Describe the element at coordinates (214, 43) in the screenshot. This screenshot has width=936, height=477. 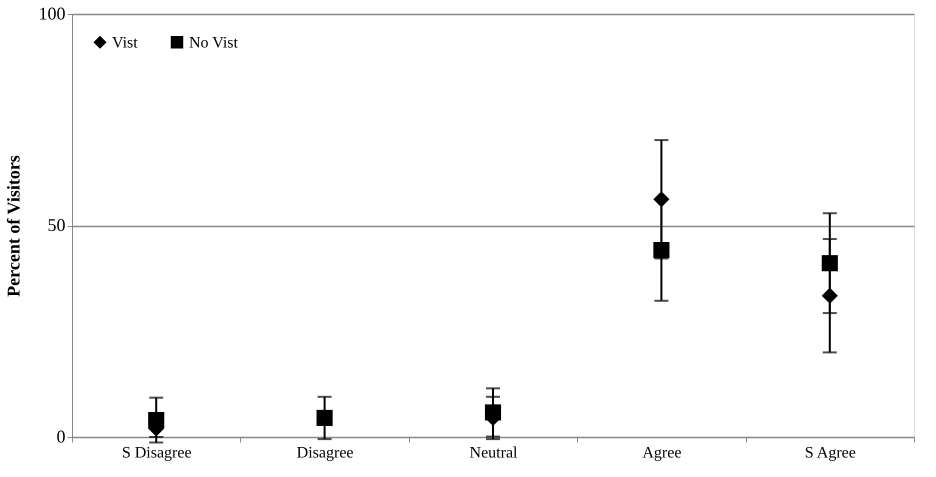
I see `legend-label: No Vist` at that location.